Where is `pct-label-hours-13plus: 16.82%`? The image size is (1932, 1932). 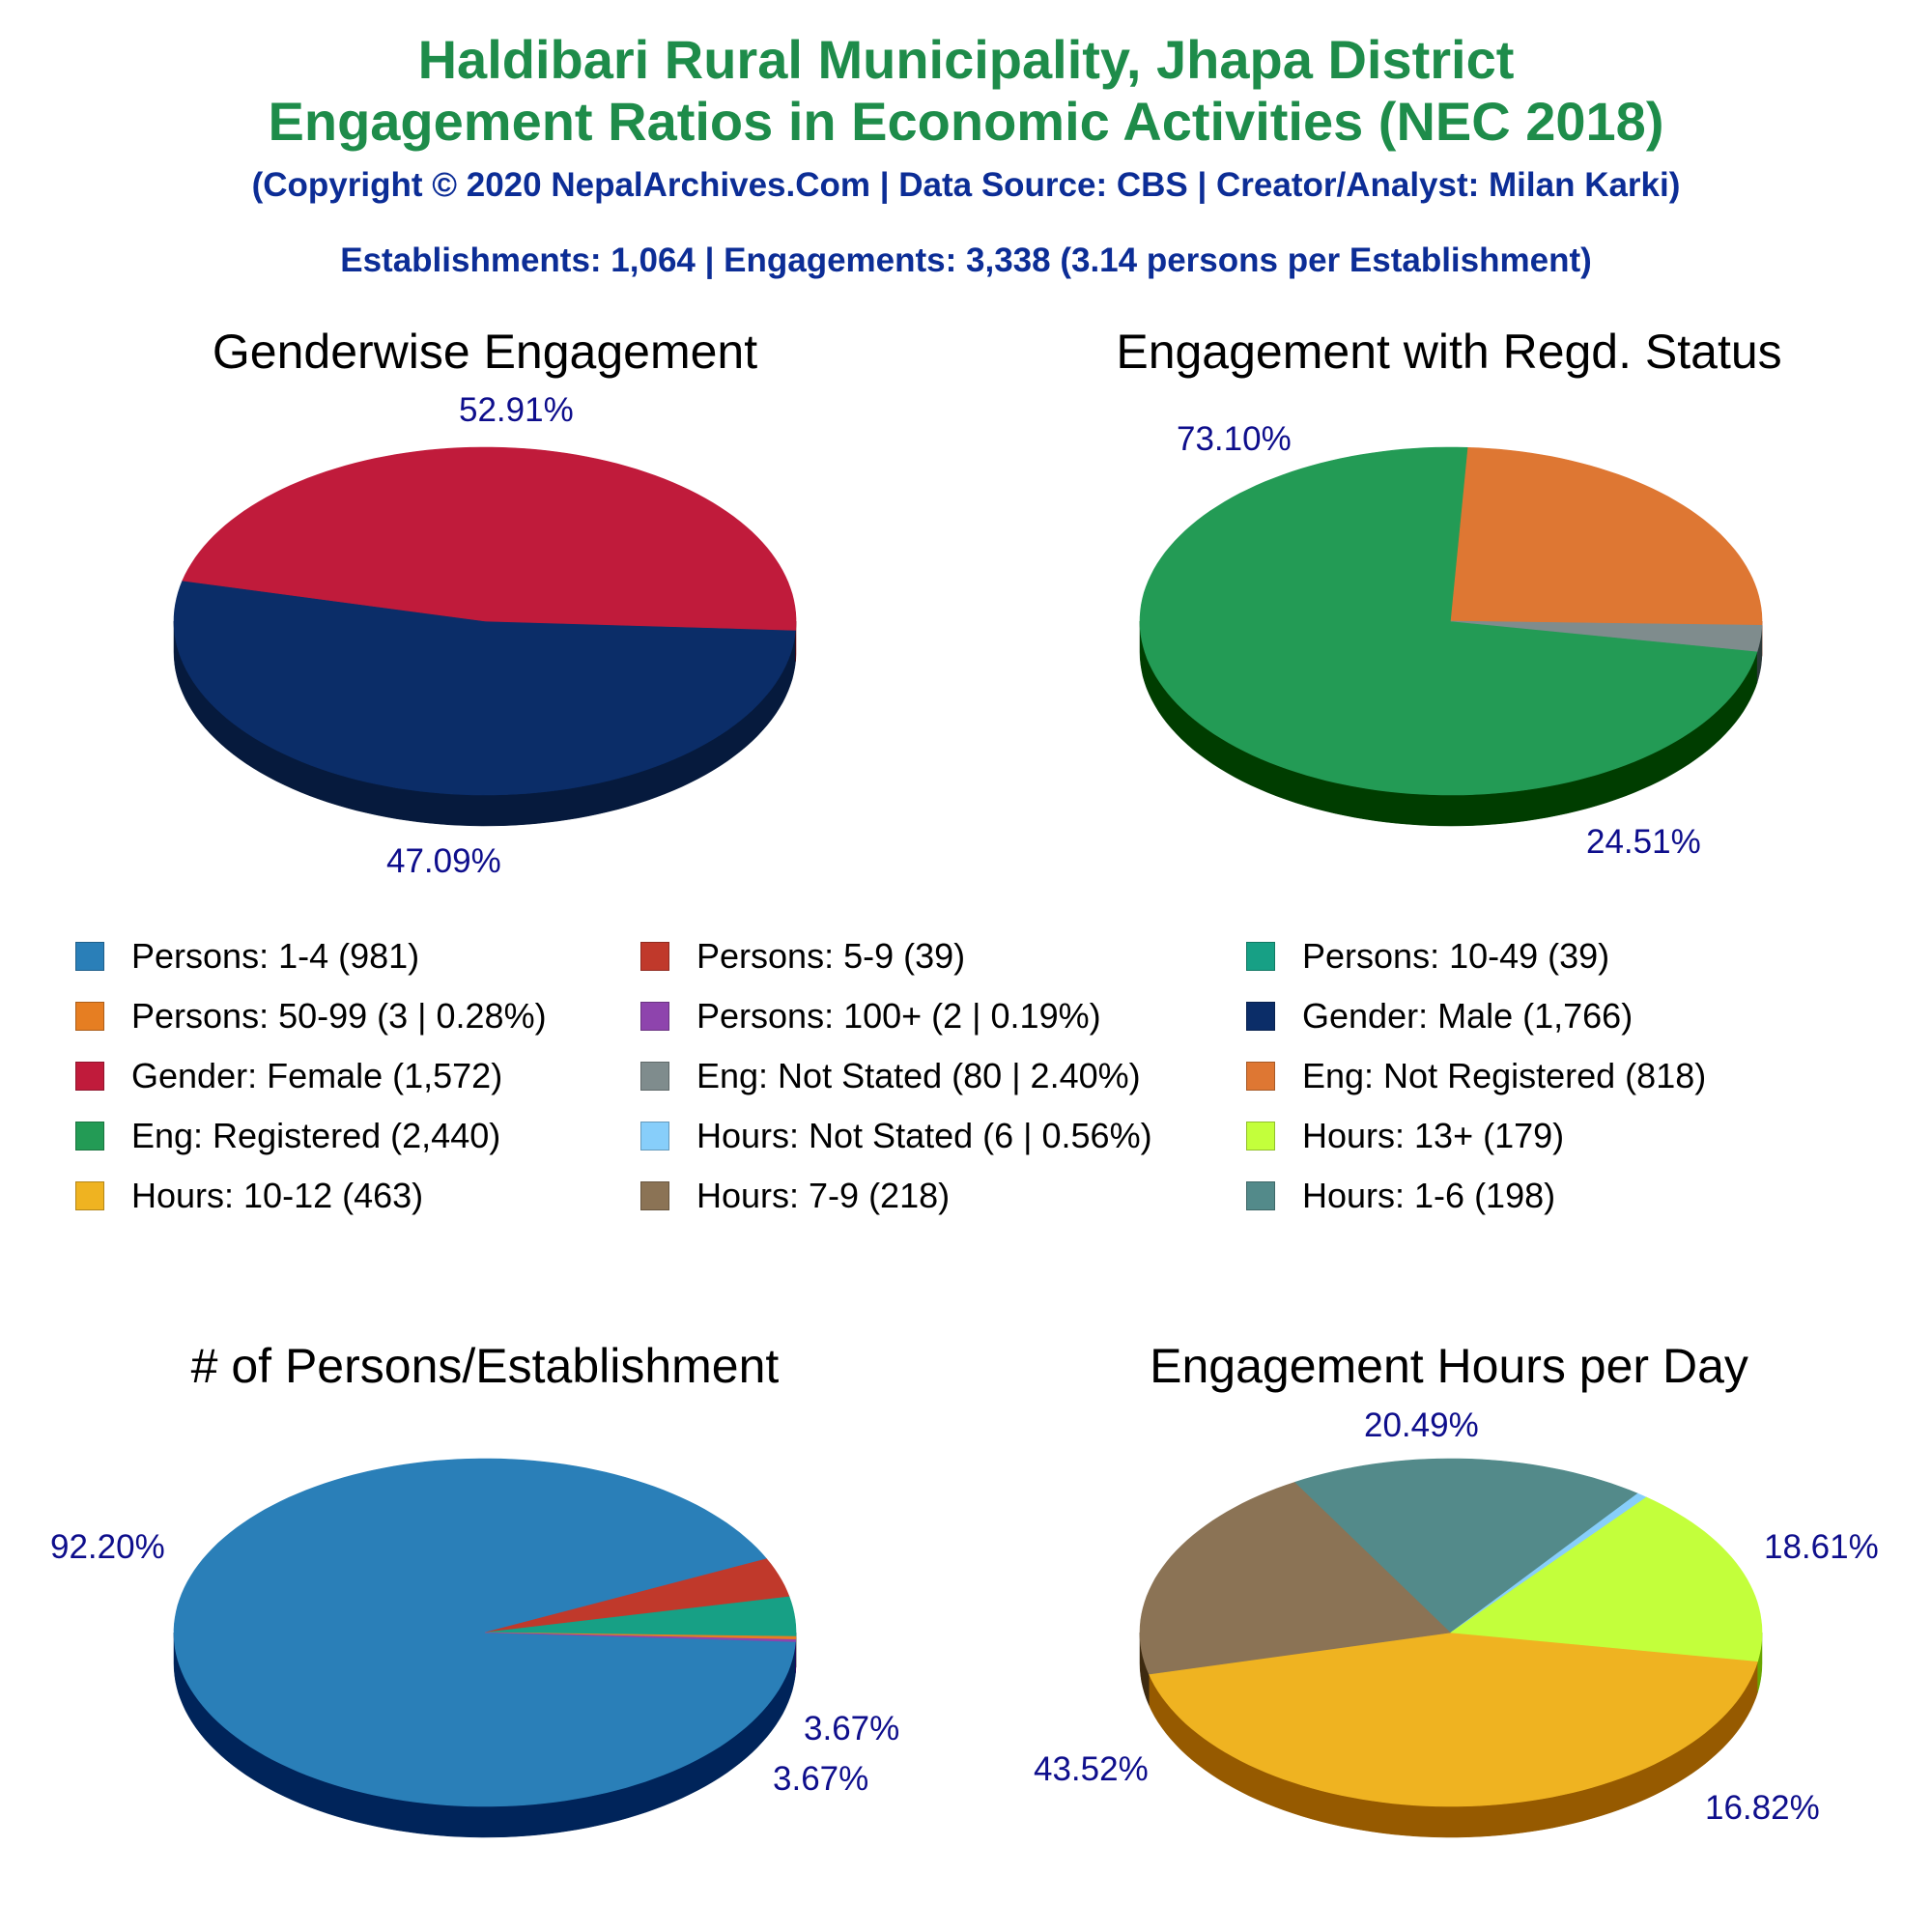
pct-label-hours-13plus: 16.82% is located at coordinates (1762, 1808).